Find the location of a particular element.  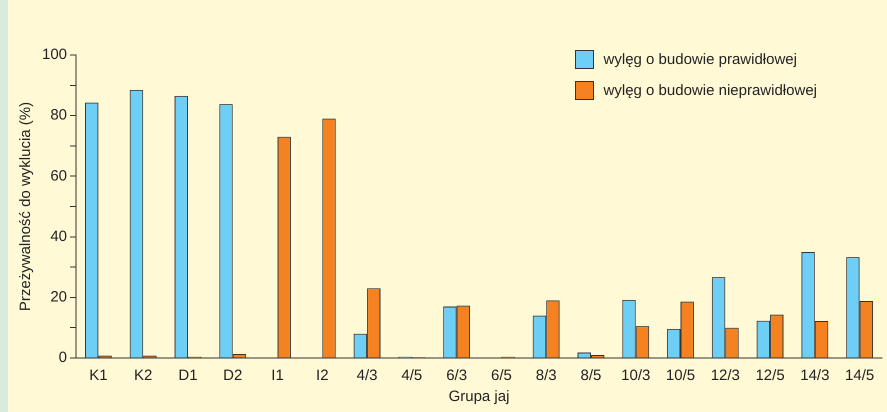

x-tick-label: 10/3 is located at coordinates (635, 375).